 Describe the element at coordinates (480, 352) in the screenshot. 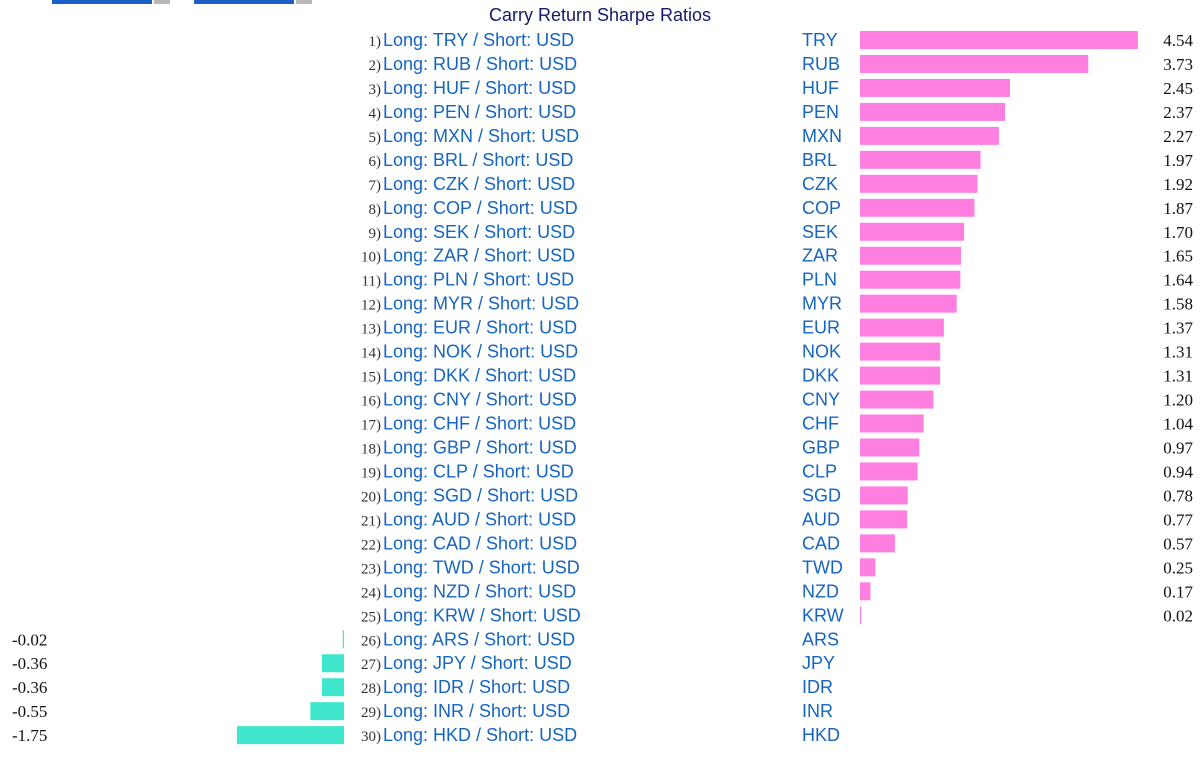

I see `category-label: Long: NOK / Short: USD` at that location.